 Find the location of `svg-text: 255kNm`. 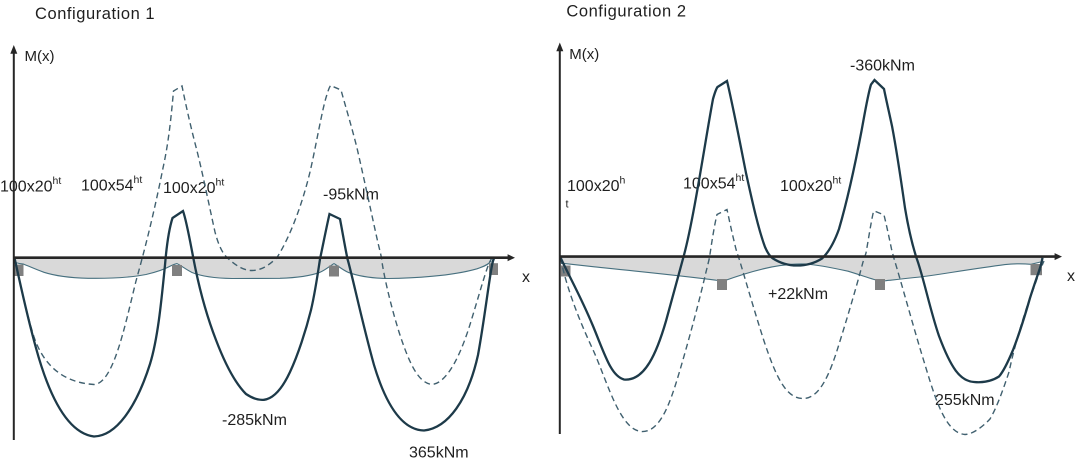

svg-text: 255kNm is located at coordinates (965, 400).